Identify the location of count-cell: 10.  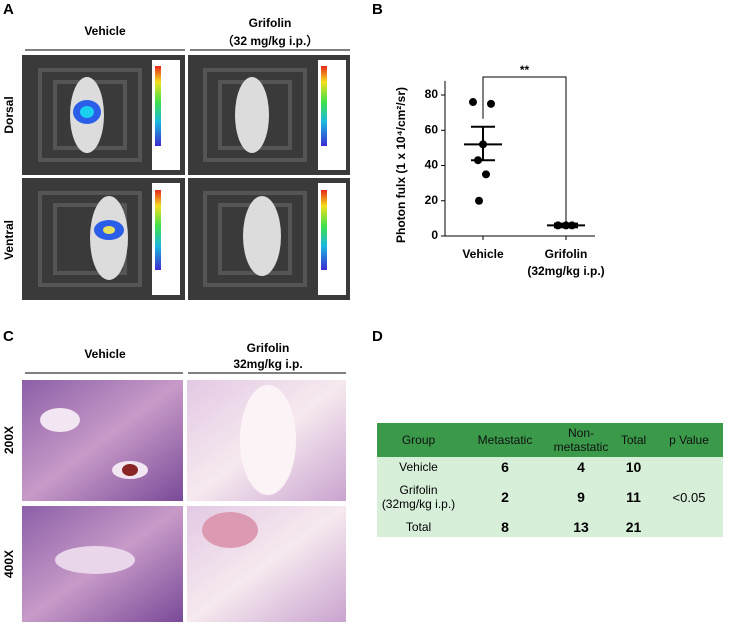
(633, 467).